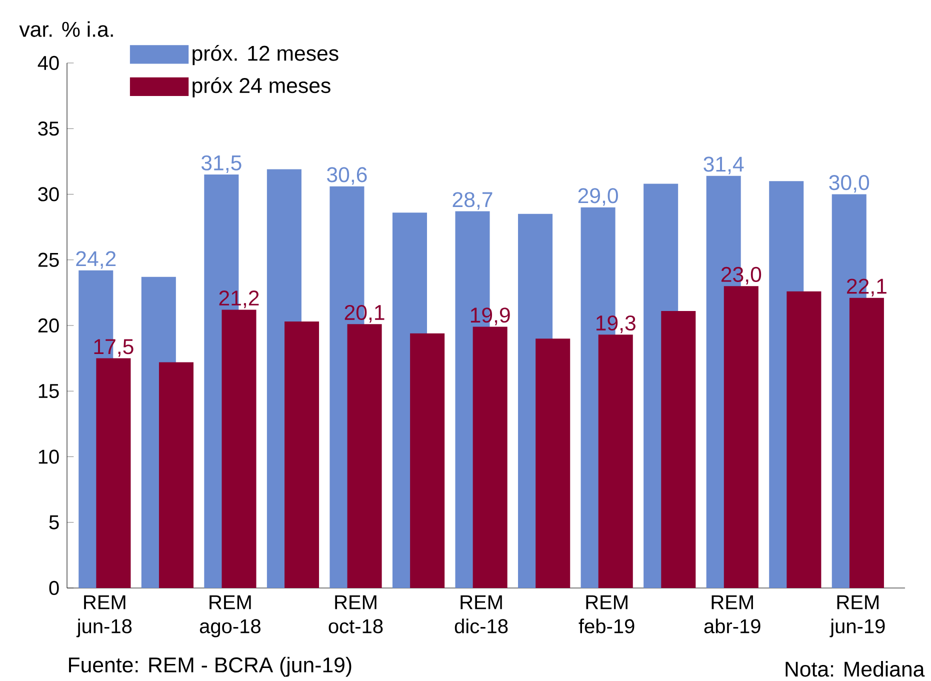  I want to click on x-tick-label: REM jun-19, so click(857, 616).